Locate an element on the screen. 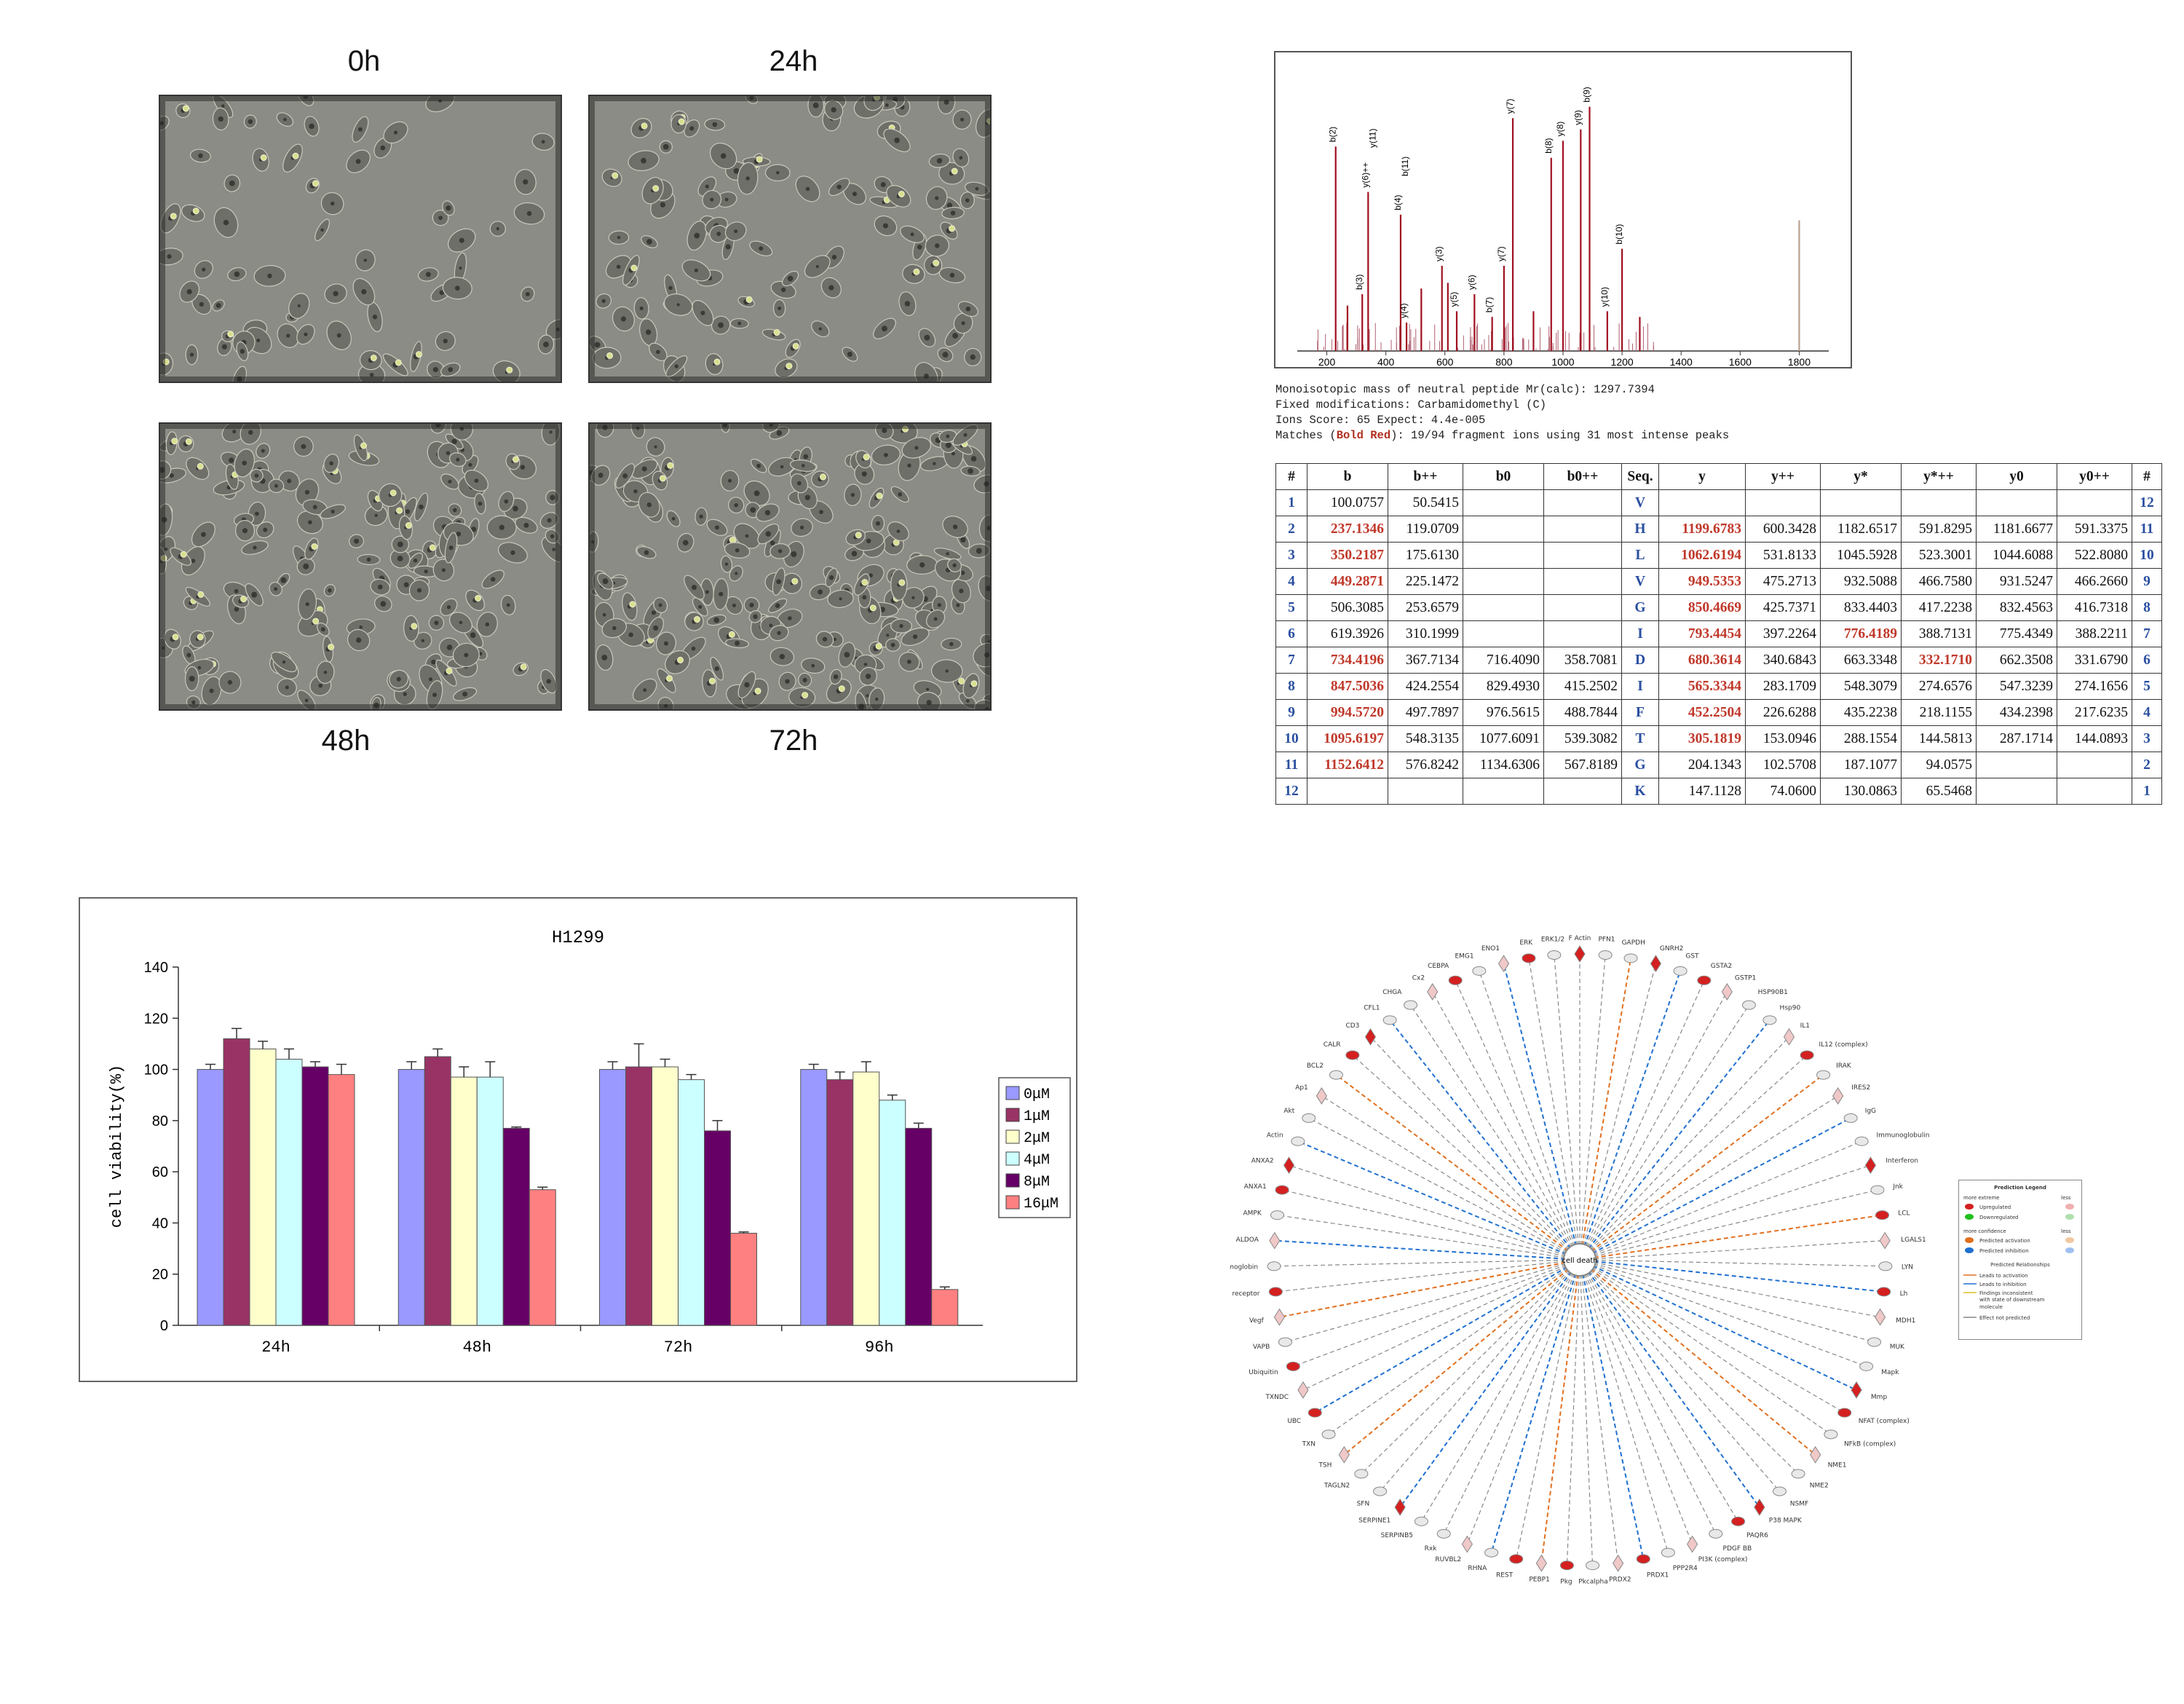  table-cell: 829.4930 is located at coordinates (1503, 686).